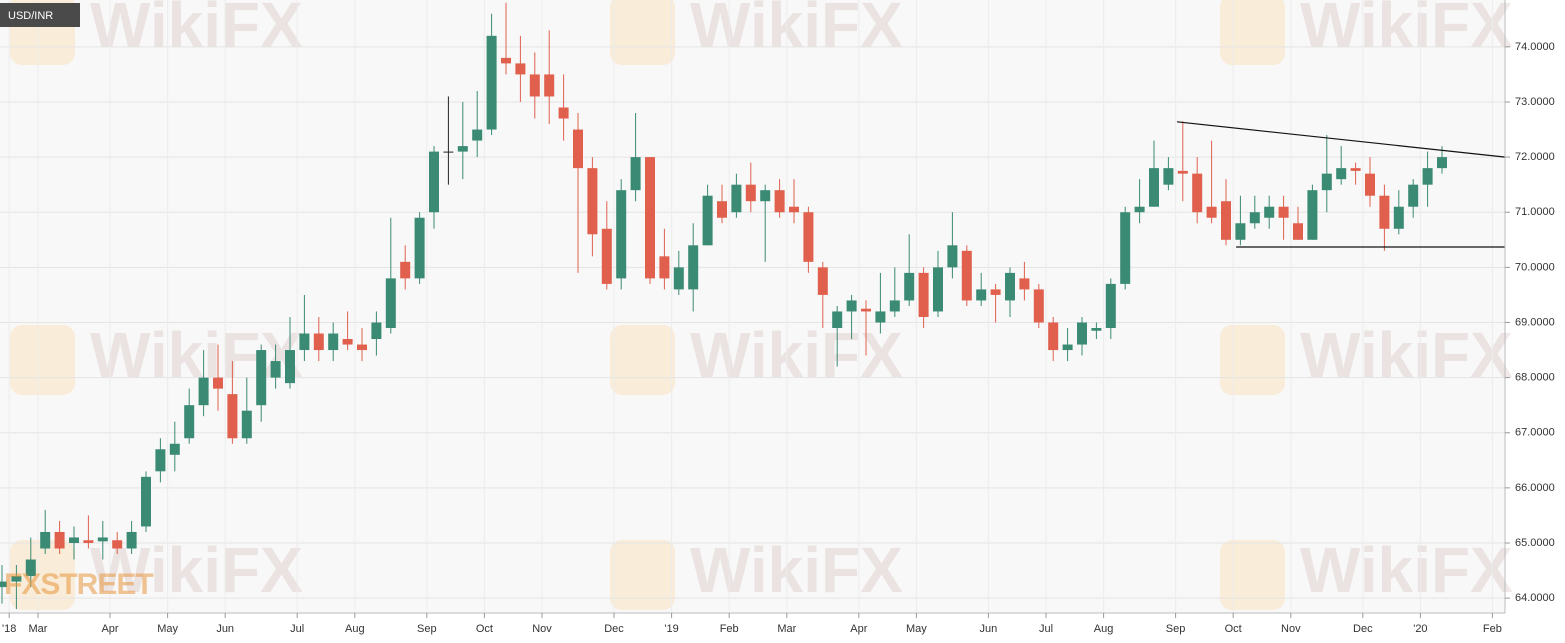  Describe the element at coordinates (427, 629) in the screenshot. I see `x-tick-label: Sep` at that location.